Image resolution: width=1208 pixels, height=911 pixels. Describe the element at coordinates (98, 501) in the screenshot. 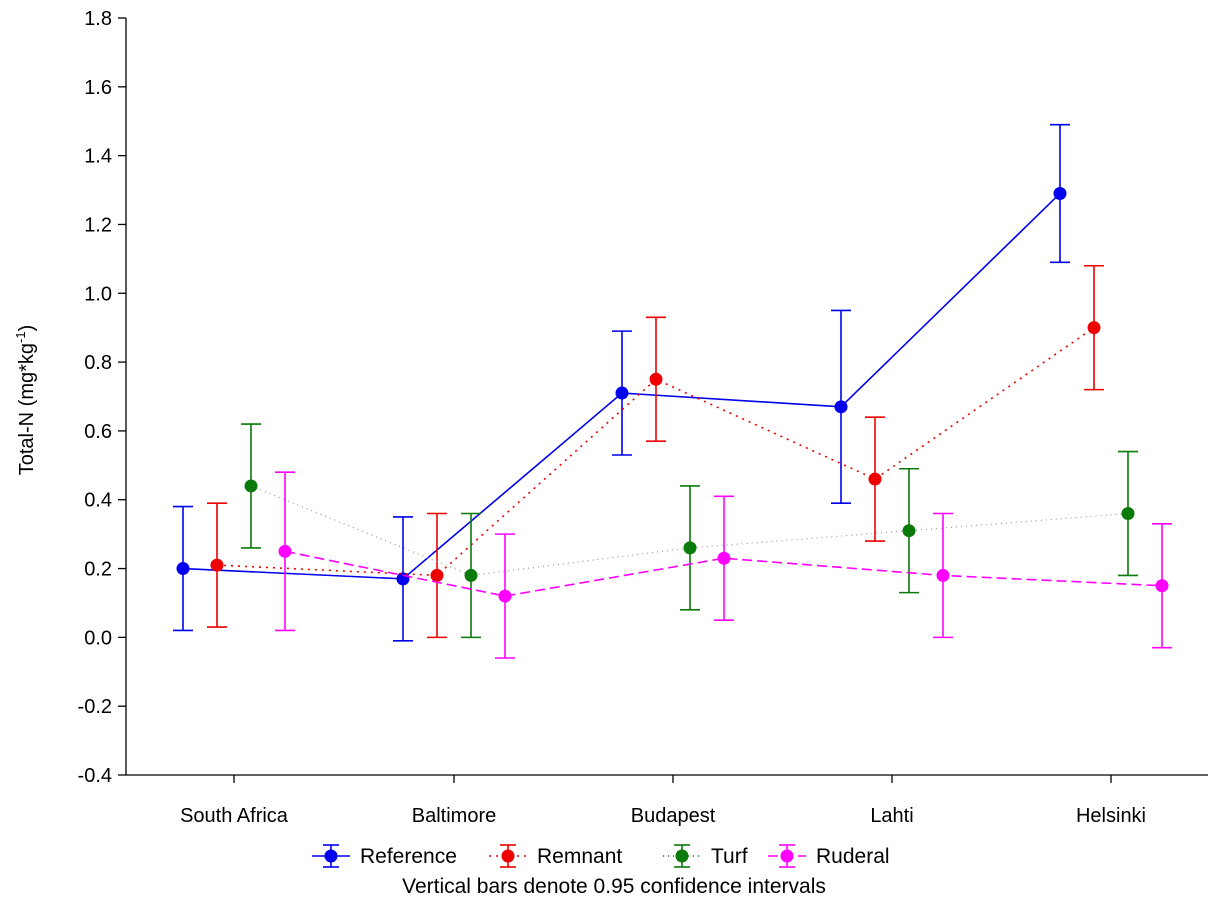

I see `y-tick-label: 0.4` at that location.